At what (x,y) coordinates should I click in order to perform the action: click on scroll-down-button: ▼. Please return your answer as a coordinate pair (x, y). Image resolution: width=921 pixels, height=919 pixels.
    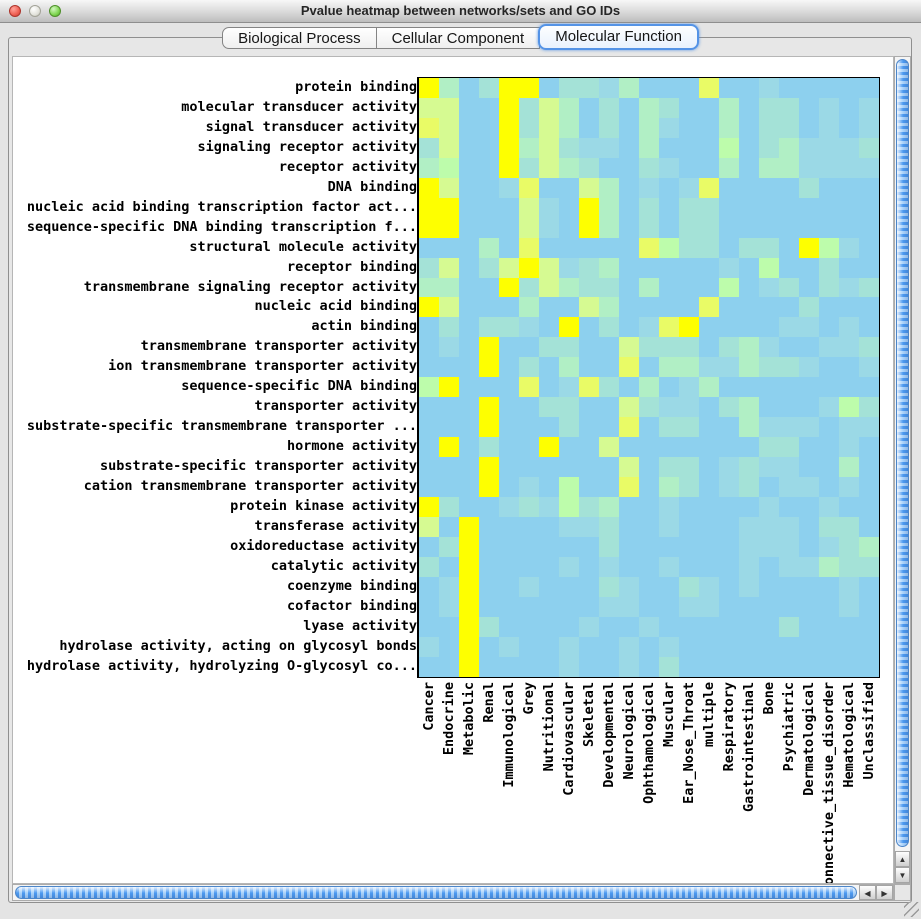
    Looking at the image, I should click on (902, 875).